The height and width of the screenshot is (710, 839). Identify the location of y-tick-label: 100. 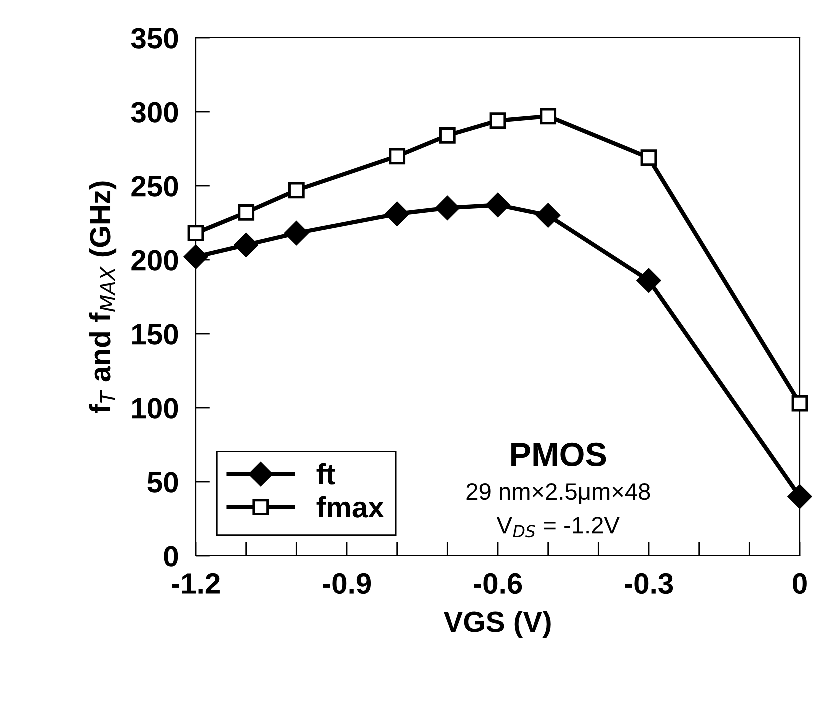
(155, 408).